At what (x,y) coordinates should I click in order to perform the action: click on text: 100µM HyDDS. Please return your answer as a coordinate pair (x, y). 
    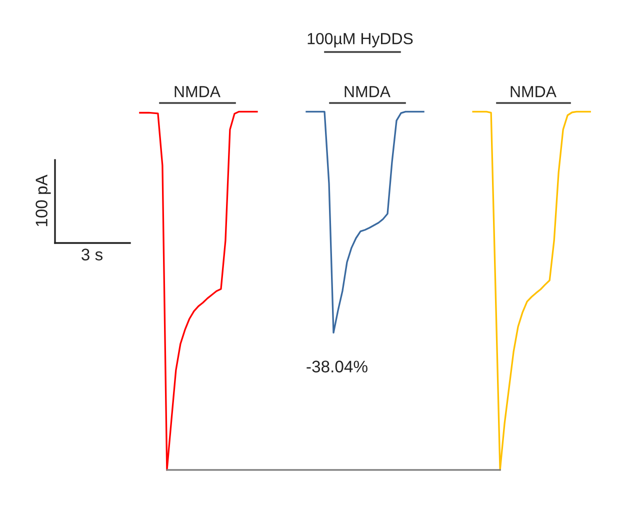
    Looking at the image, I should click on (360, 40).